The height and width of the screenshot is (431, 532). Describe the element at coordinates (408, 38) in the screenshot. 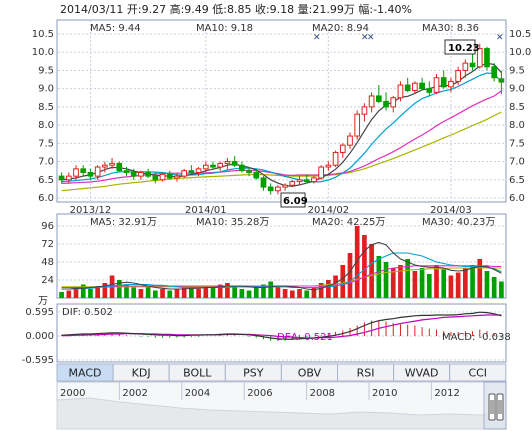

I see `event-markers: ✕ ✕ ✕ ✕` at that location.